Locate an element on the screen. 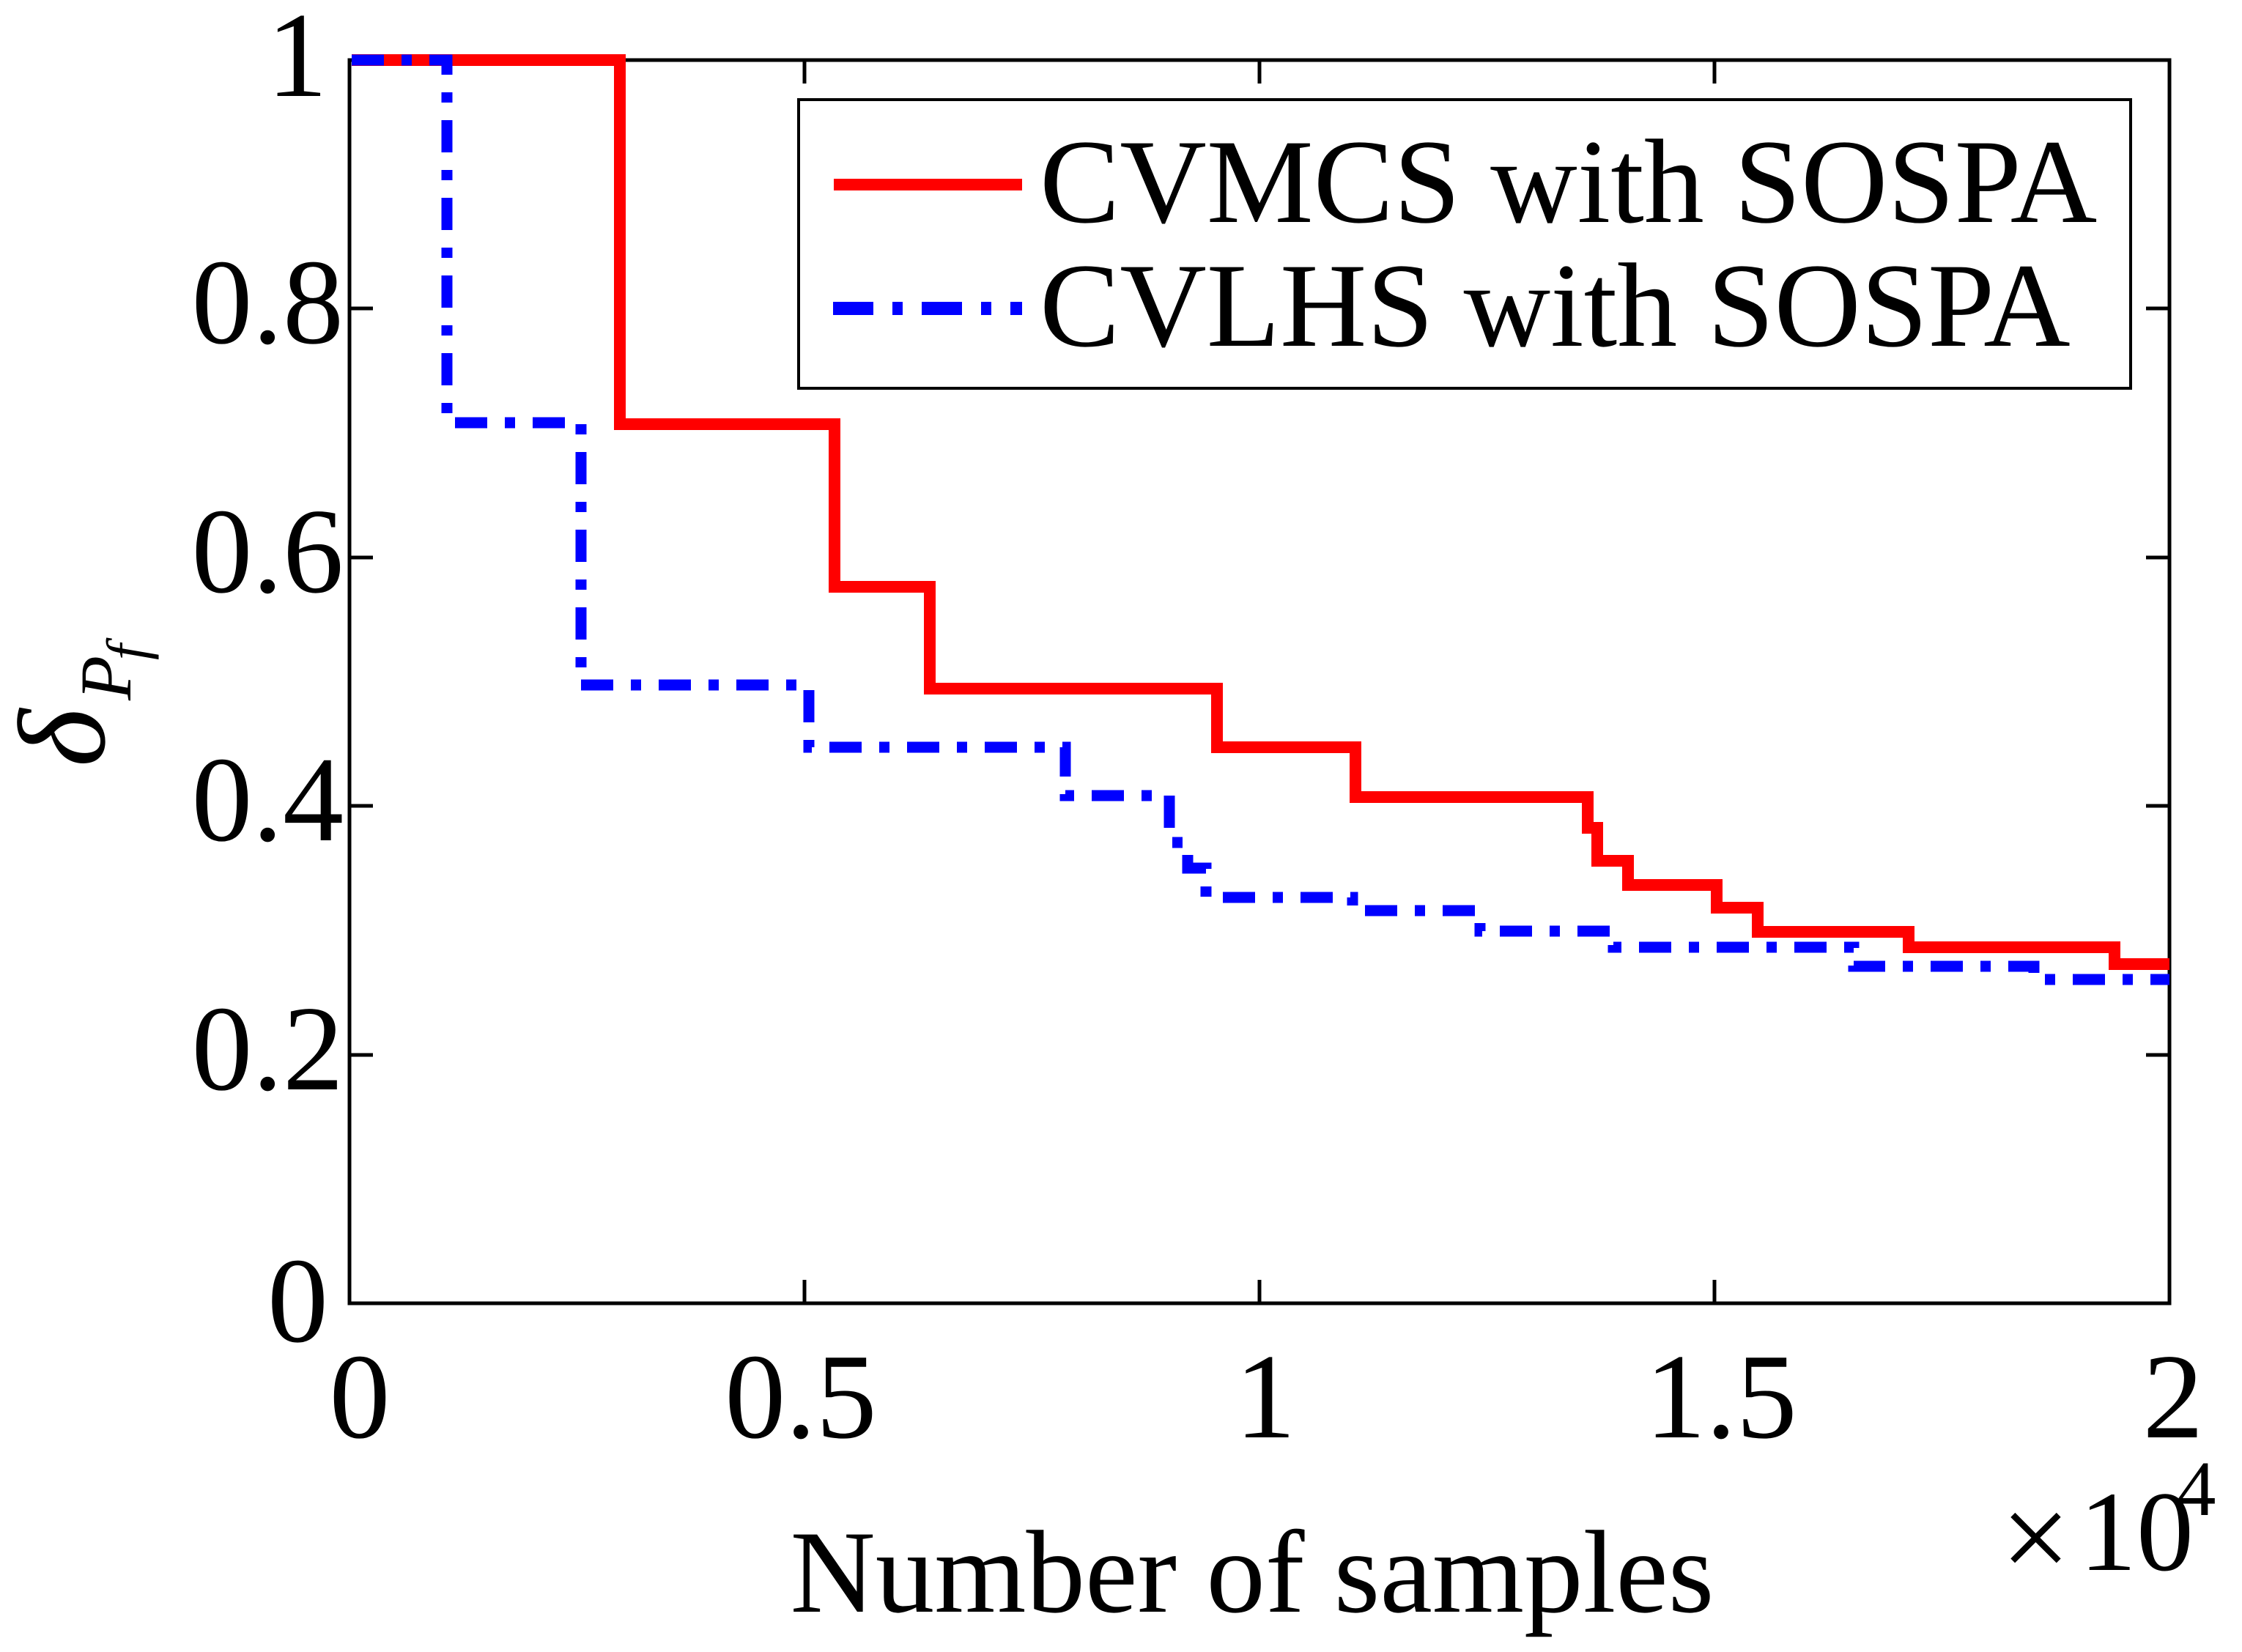  svg-text: 0.4 is located at coordinates (268, 799).